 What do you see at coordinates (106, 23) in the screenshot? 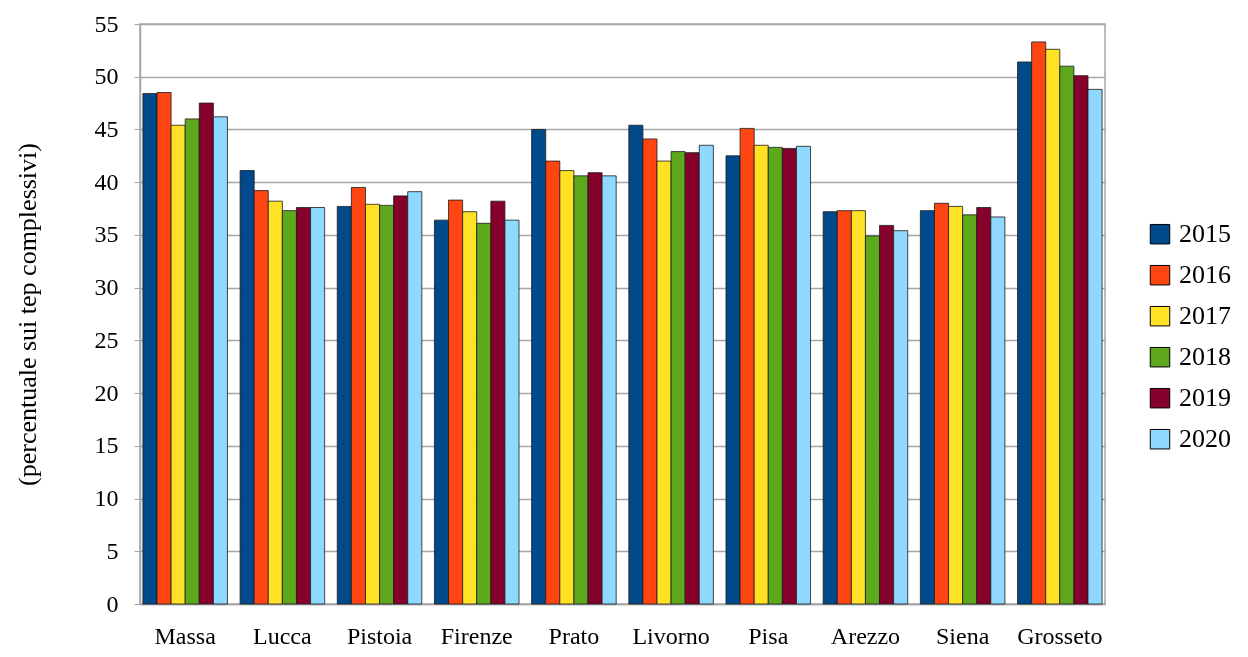
I see `y-tick-label: 55` at bounding box center [106, 23].